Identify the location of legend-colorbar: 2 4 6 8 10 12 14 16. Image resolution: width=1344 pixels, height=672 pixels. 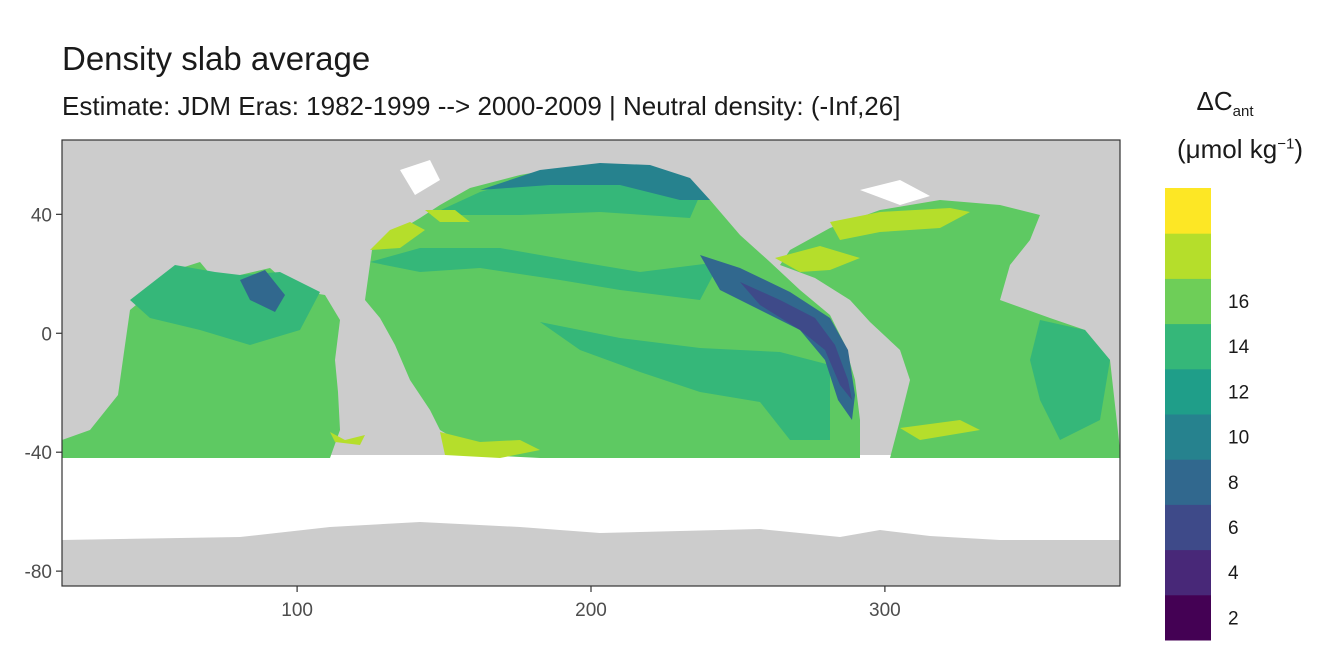
(1207, 414).